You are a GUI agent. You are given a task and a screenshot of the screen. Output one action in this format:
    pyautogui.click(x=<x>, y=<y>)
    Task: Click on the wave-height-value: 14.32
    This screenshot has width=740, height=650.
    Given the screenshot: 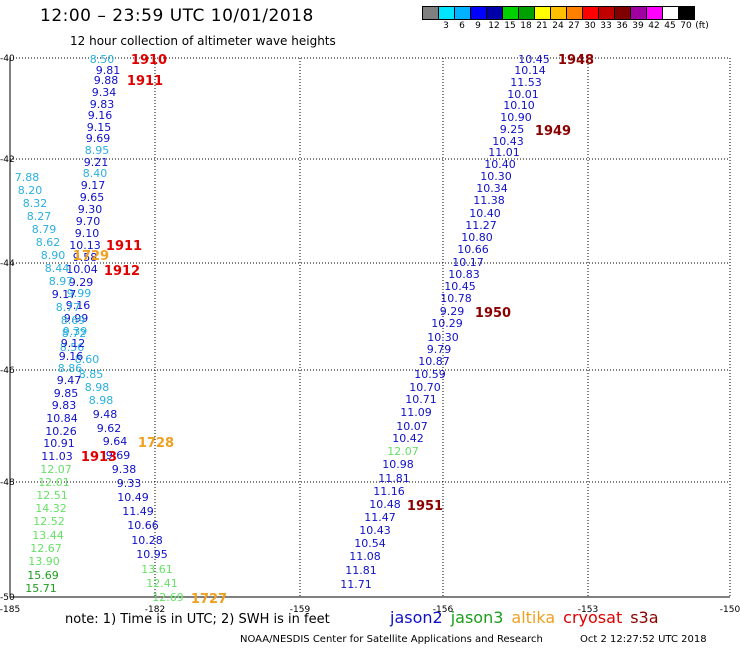 What is the action you would take?
    pyautogui.click(x=51, y=508)
    